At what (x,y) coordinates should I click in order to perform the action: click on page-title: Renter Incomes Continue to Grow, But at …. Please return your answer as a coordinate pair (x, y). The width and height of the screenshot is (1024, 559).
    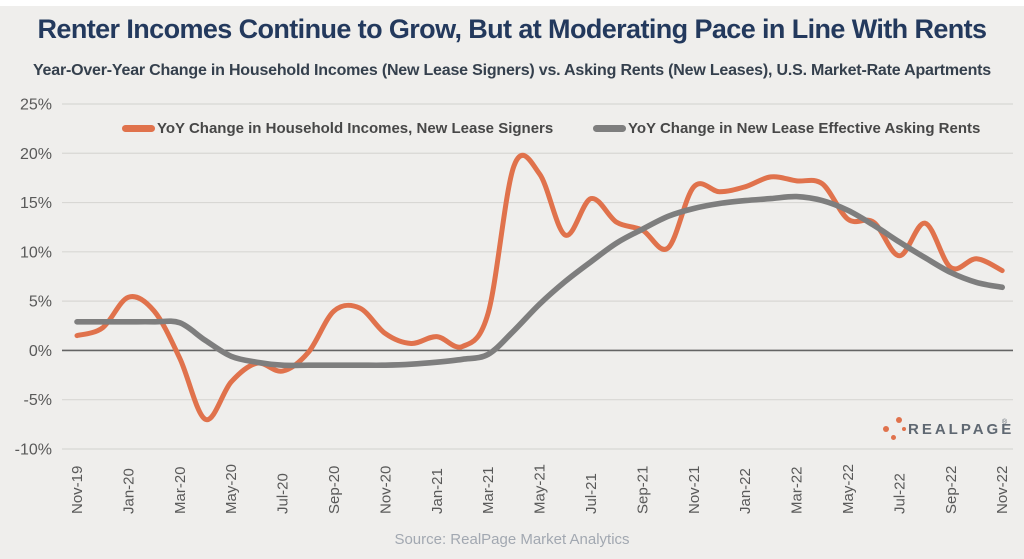
    Looking at the image, I should click on (512, 29).